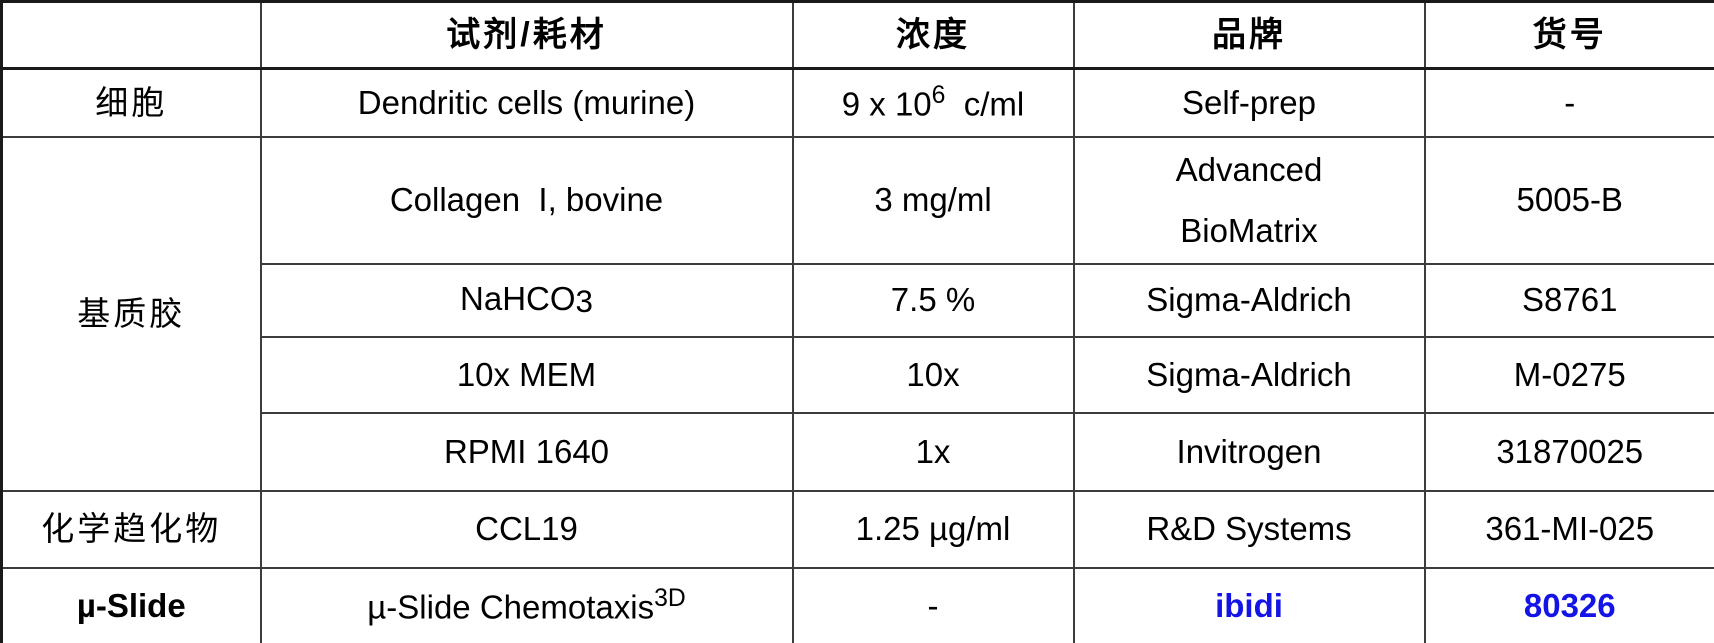  I want to click on category-cell-chemoattractant: 化学趋化物, so click(131, 529).